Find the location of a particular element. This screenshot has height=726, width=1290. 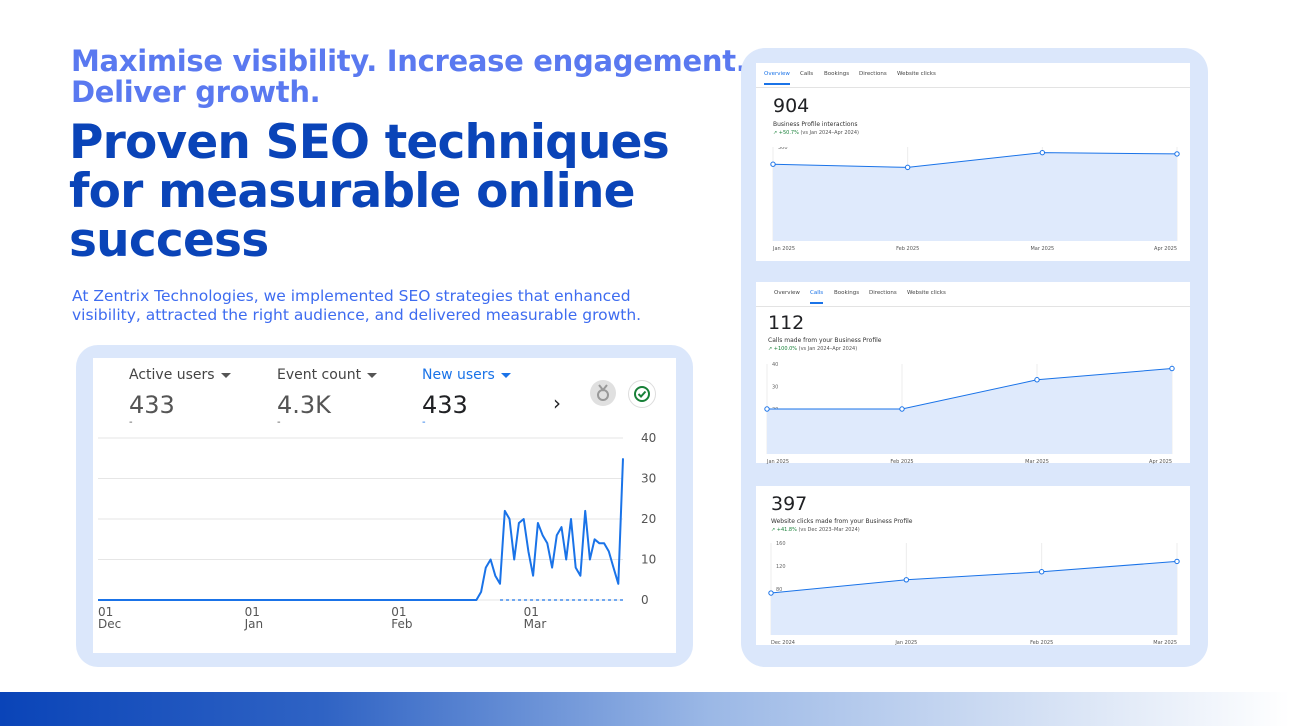

medal-icon is located at coordinates (603, 393).